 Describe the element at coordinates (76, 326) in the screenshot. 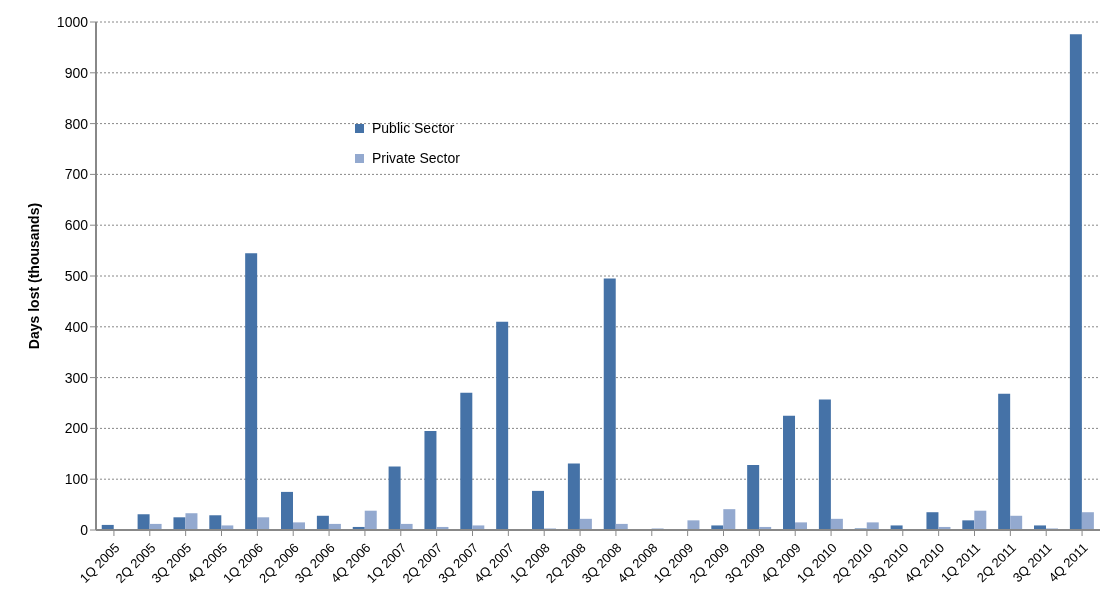

I see `y-tick-label: 400` at that location.